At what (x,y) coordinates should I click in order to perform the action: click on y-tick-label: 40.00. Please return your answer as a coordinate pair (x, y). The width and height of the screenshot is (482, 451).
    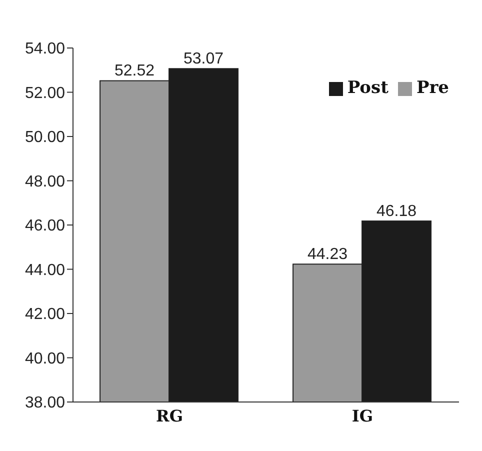
    Looking at the image, I should click on (45, 359).